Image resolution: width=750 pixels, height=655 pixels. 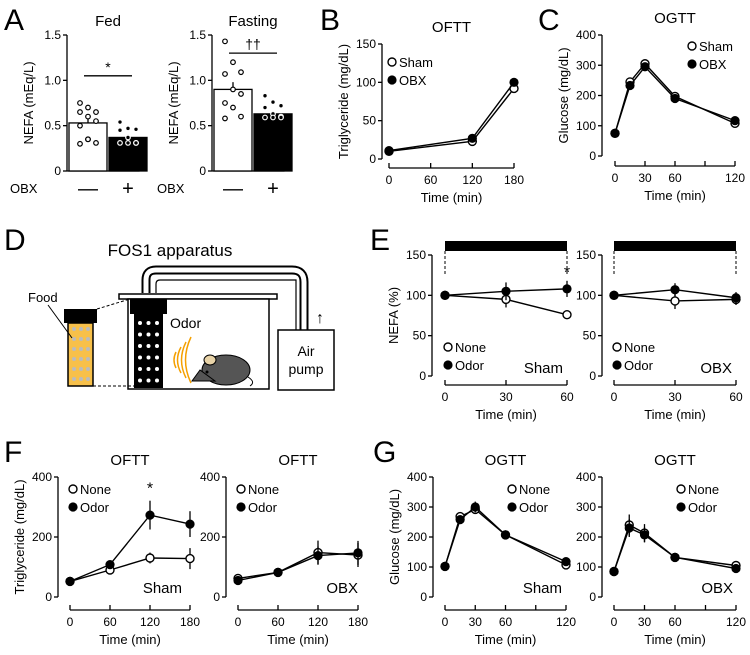 What do you see at coordinates (380, 240) in the screenshot?
I see `panel-label-e: E` at bounding box center [380, 240].